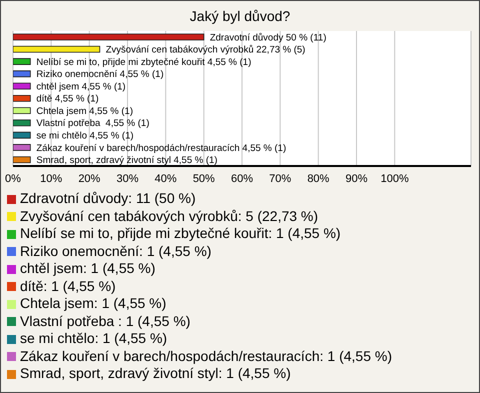  Describe the element at coordinates (127, 160) in the screenshot. I see `data-label: Smrad, sport, zdravý životní styl 4,55 % (1)` at that location.